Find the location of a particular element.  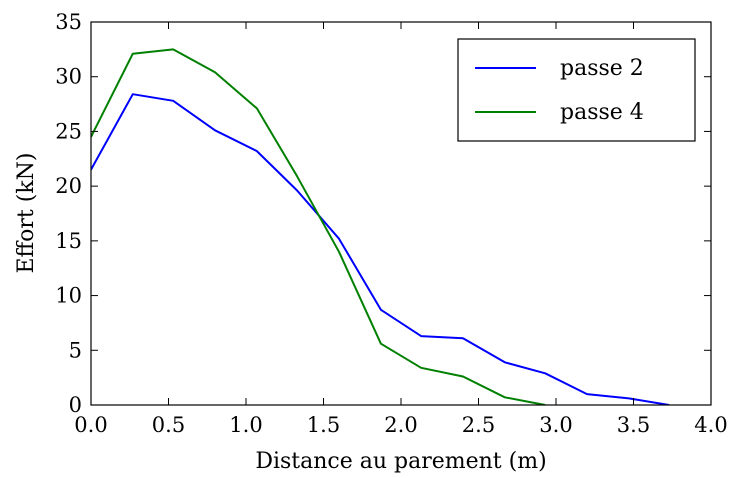

y-tick-label: 20 is located at coordinates (68, 186).